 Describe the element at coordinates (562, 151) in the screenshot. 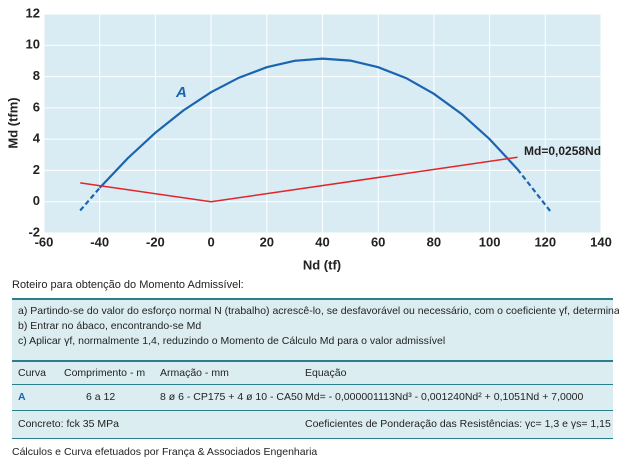

I see `annotation: Md=0,0258Nd` at that location.